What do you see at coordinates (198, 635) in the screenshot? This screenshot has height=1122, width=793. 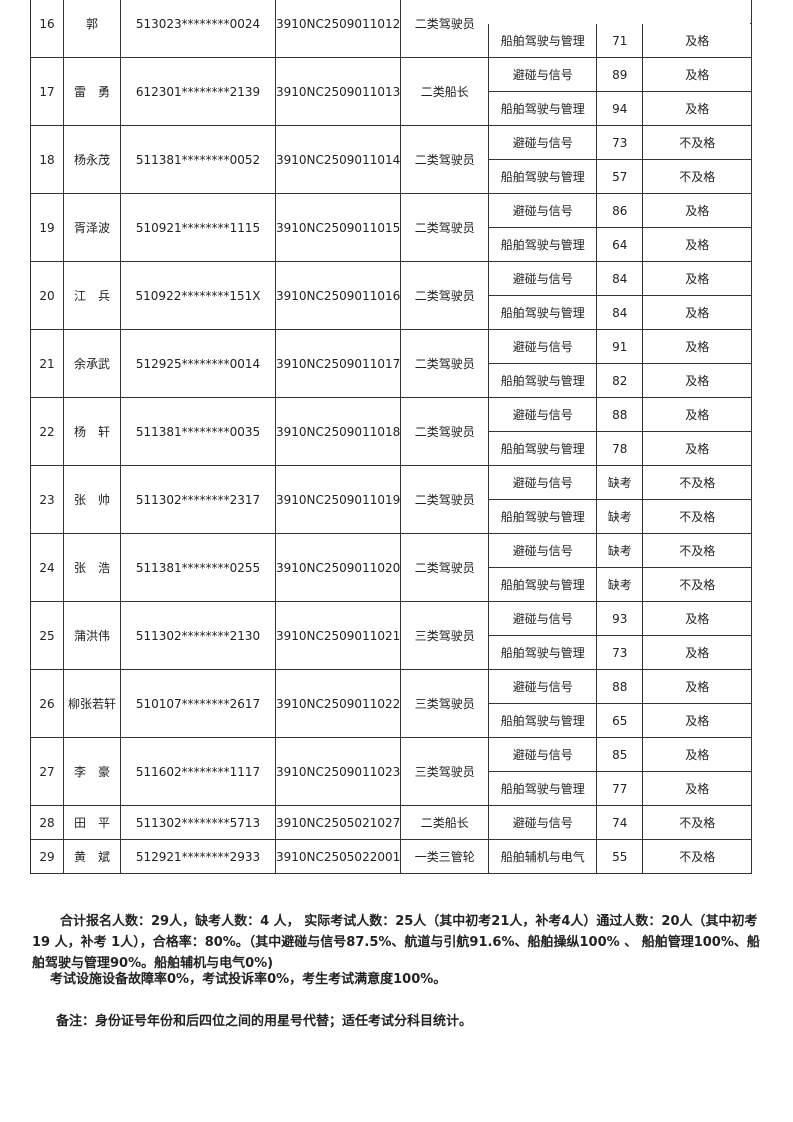 I see `id-number: 511302********2130` at bounding box center [198, 635].